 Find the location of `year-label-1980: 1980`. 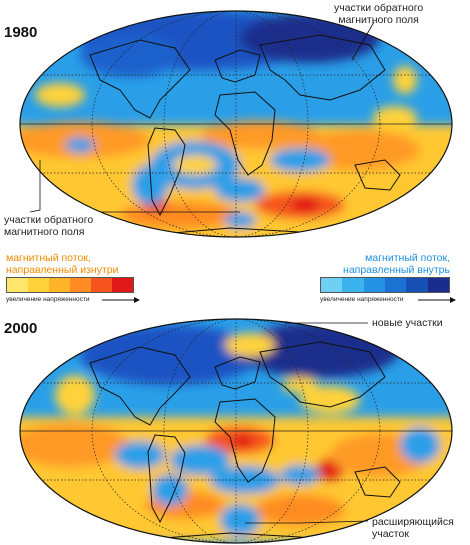

year-label-1980: 1980 is located at coordinates (21, 32).